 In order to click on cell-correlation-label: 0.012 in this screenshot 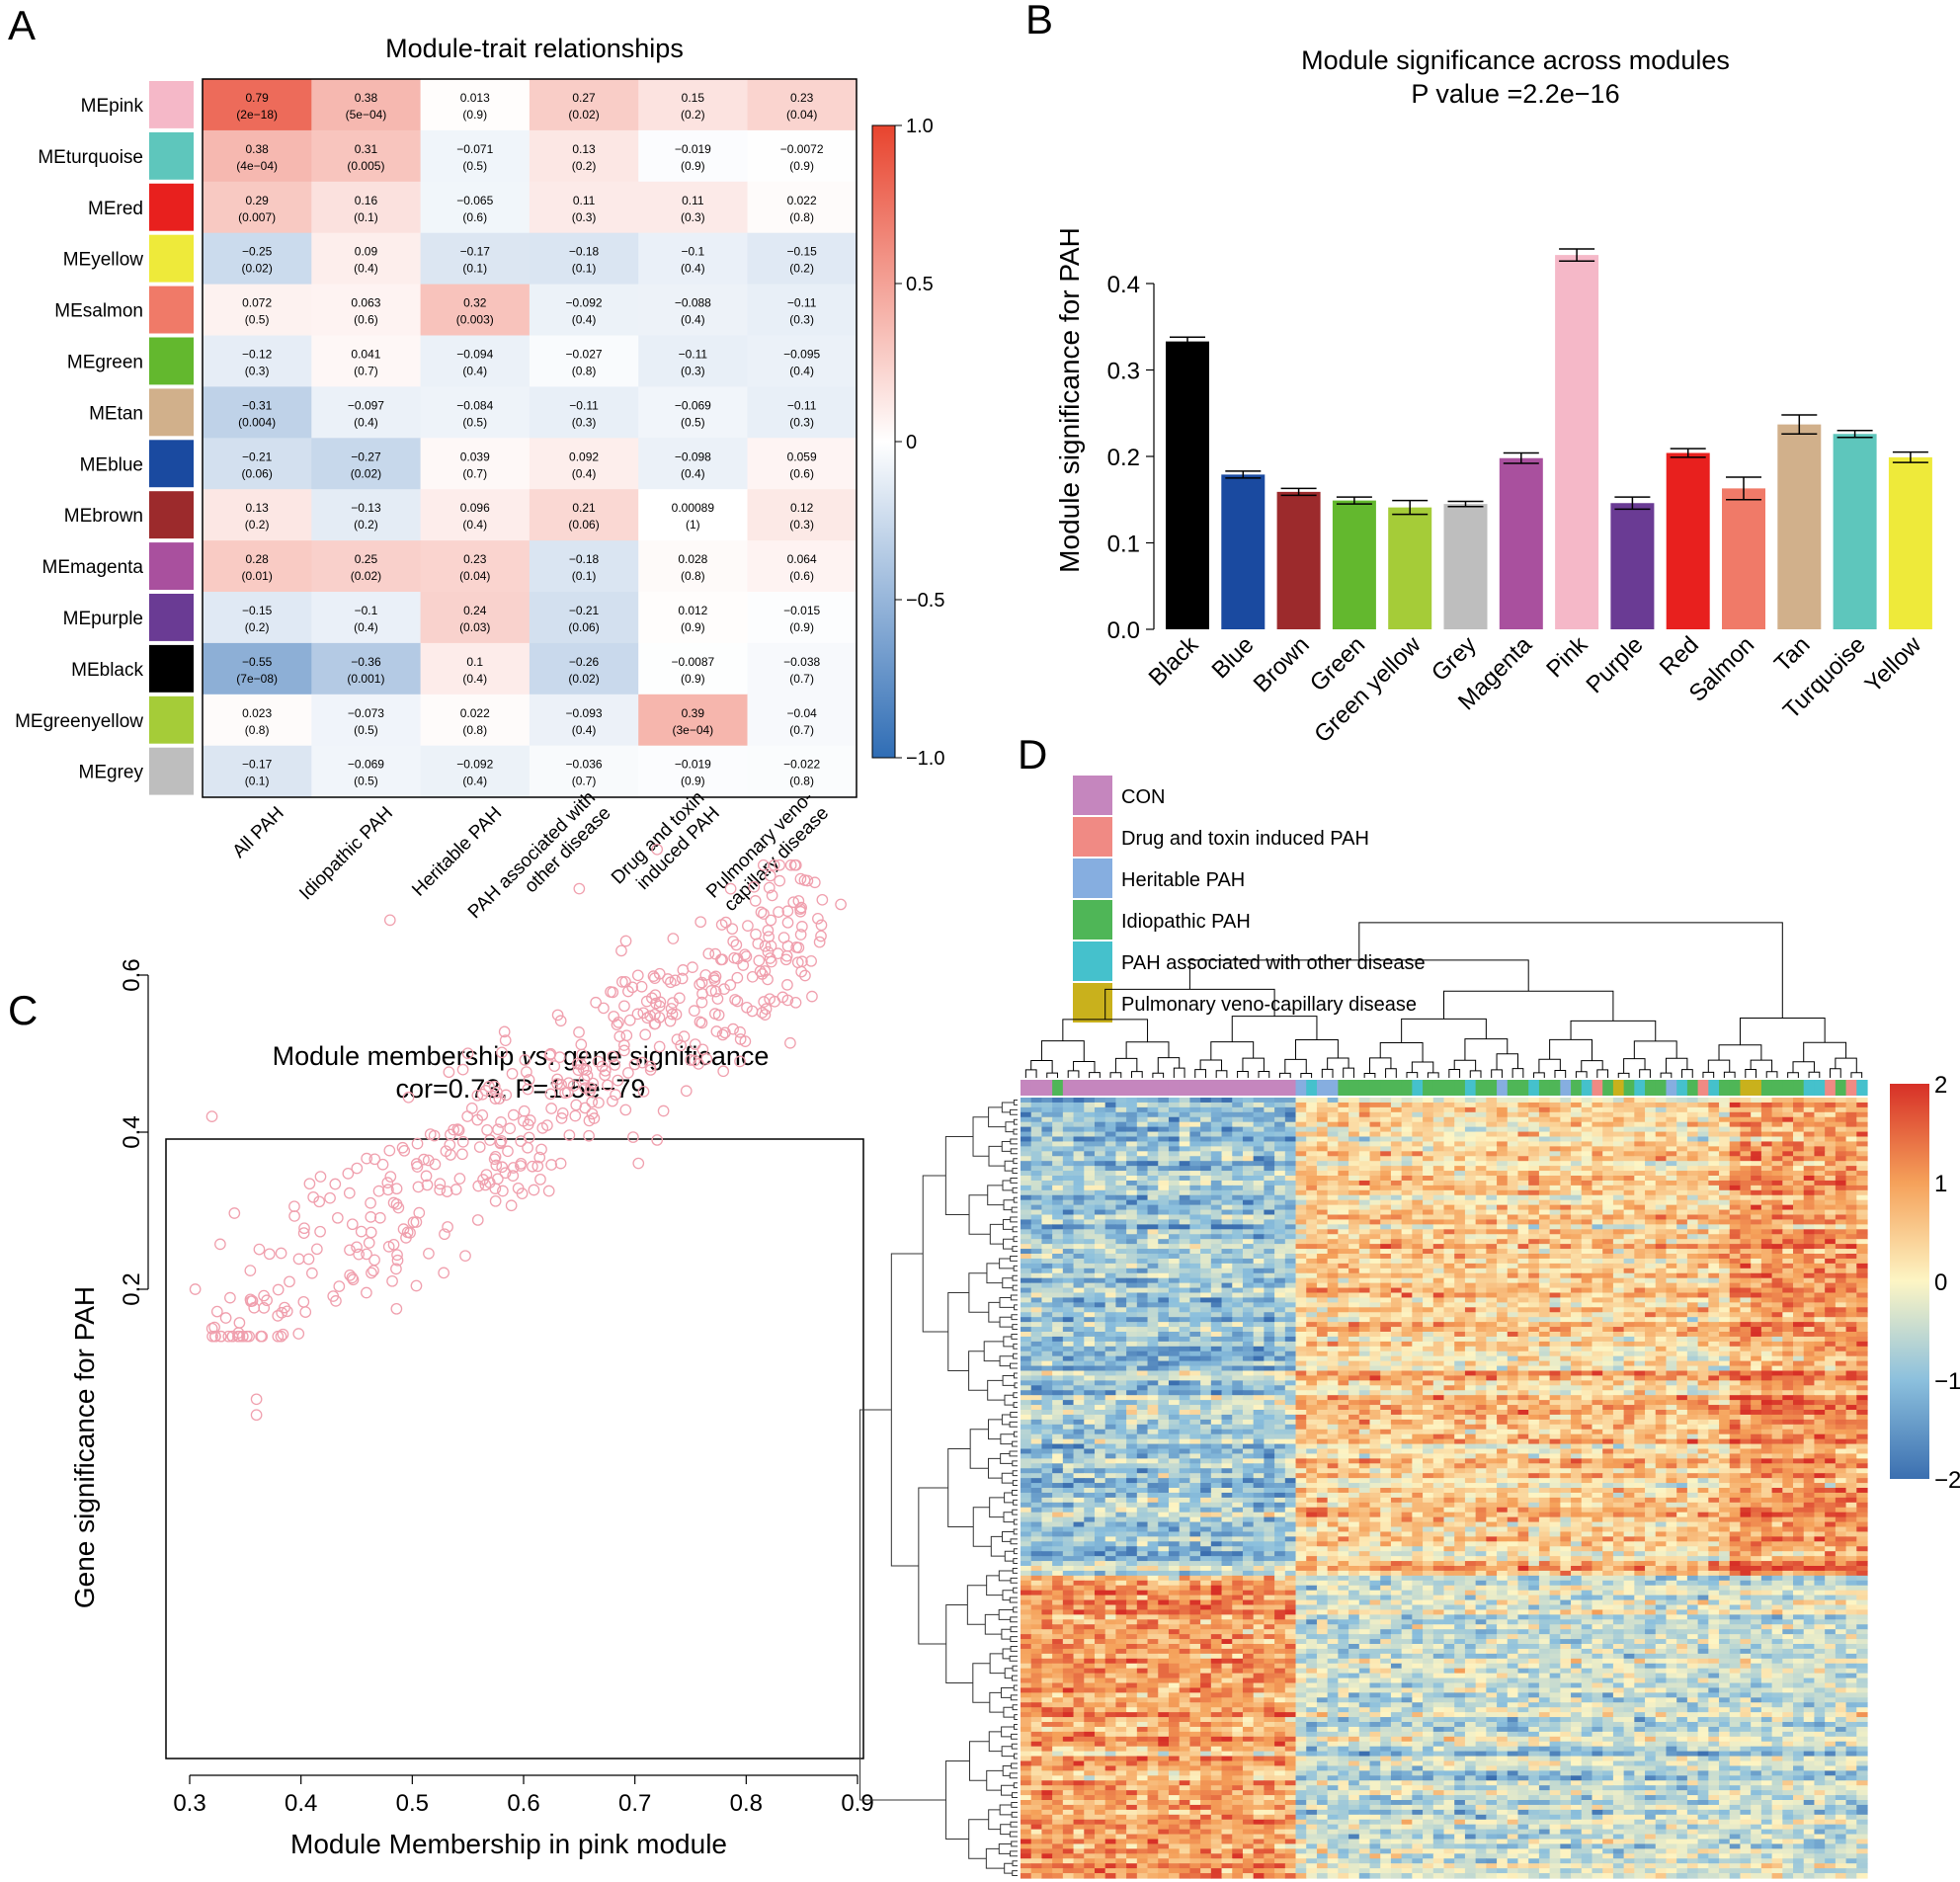, I will do `click(692, 610)`.